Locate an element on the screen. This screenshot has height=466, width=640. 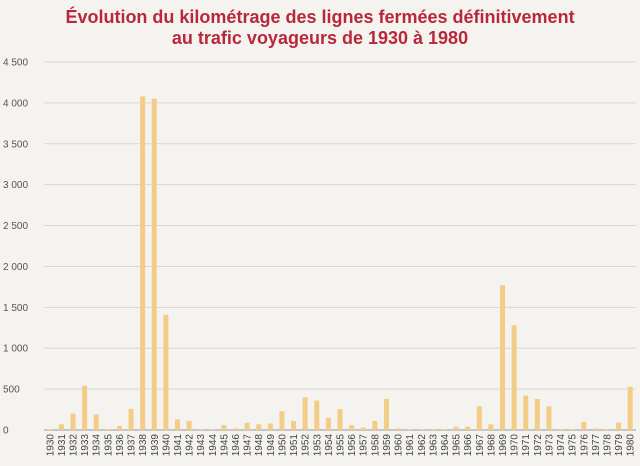
x-tick-label: 1944 is located at coordinates (213, 445).